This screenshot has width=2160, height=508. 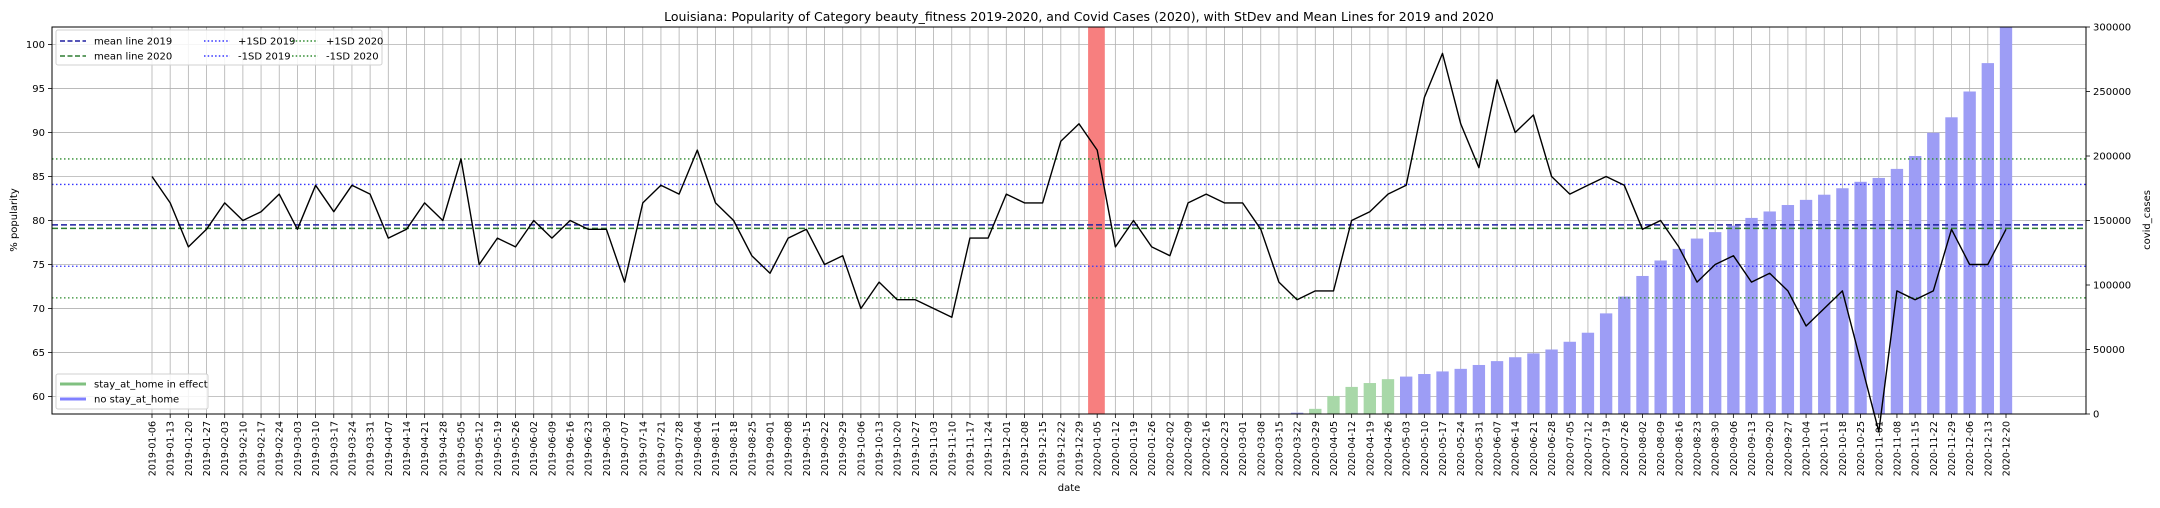 I want to click on x-tick-label: 2020-03-01, so click(x=1243, y=448).